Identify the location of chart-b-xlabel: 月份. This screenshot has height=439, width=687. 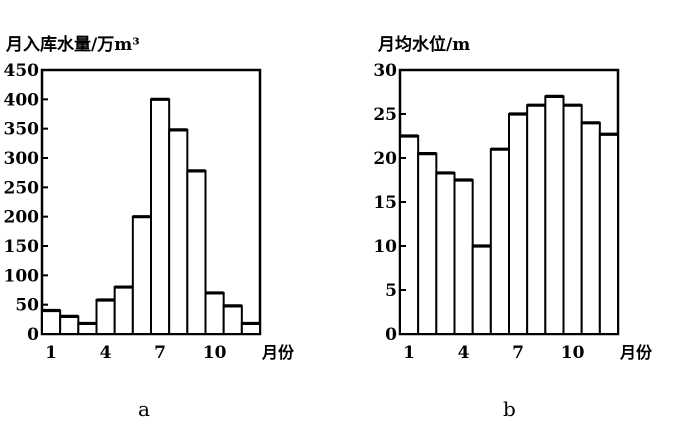
(636, 352).